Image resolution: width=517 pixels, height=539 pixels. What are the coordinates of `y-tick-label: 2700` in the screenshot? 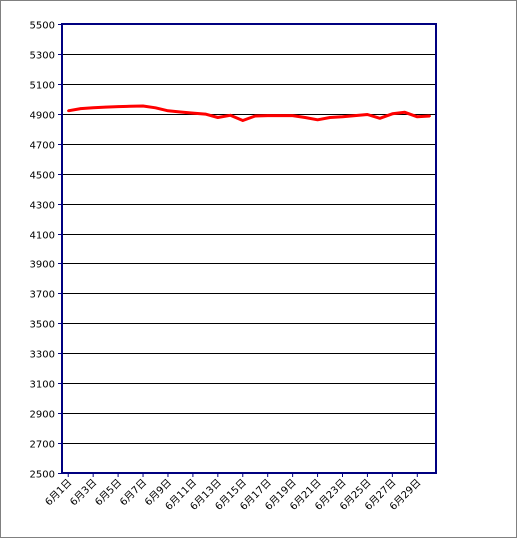 It's located at (42, 445).